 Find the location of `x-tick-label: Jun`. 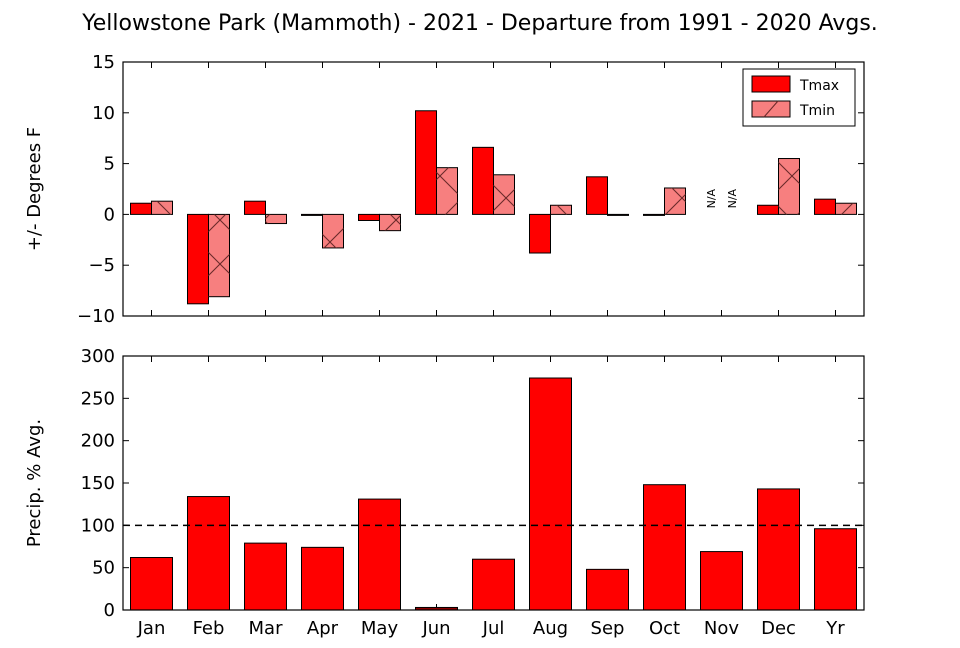

x-tick-label: Jun is located at coordinates (435, 628).